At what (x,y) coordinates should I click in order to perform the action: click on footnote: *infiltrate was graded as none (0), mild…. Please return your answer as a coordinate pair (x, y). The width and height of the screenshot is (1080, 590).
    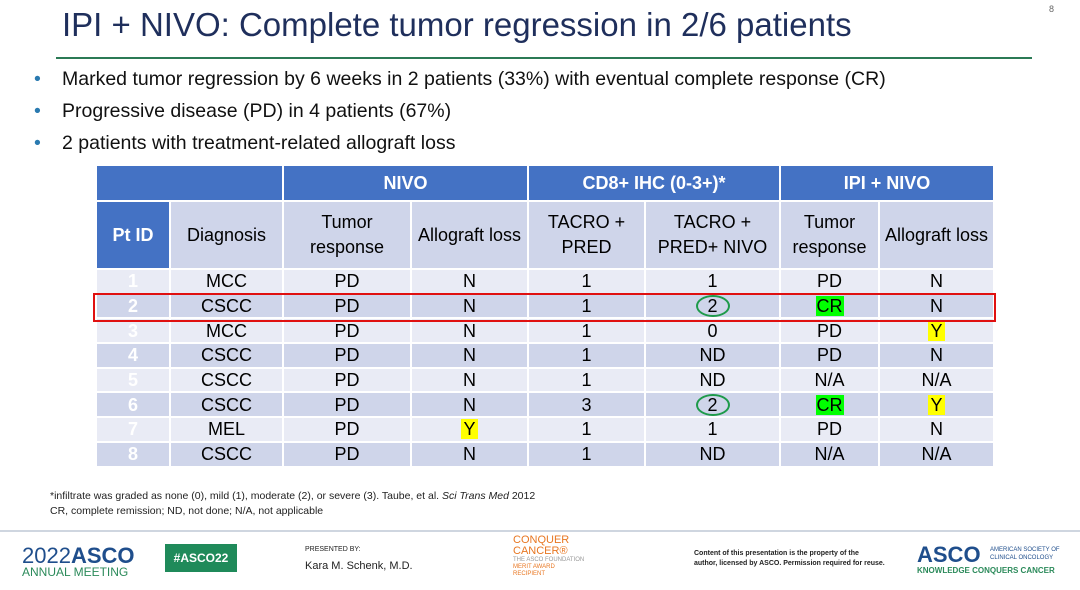
    Looking at the image, I should click on (246, 496).